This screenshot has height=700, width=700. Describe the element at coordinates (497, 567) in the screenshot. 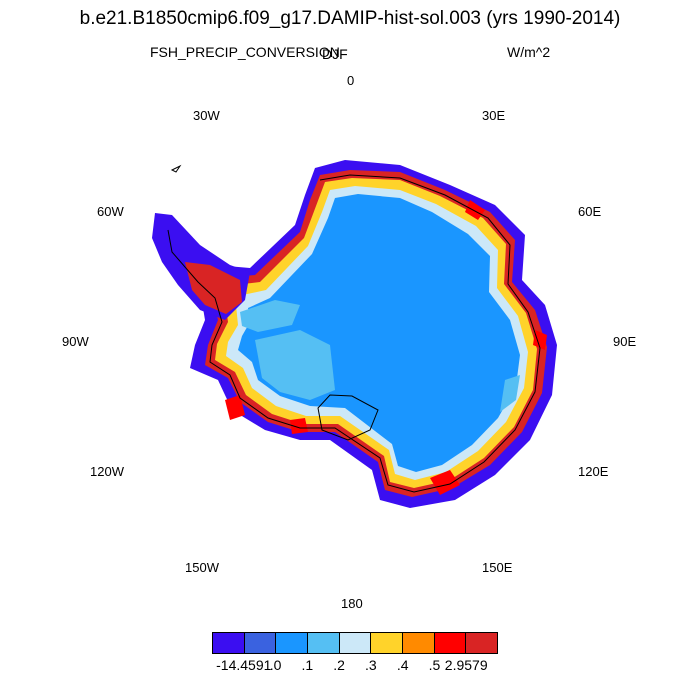

I see `lon-label-150e: 150E` at that location.